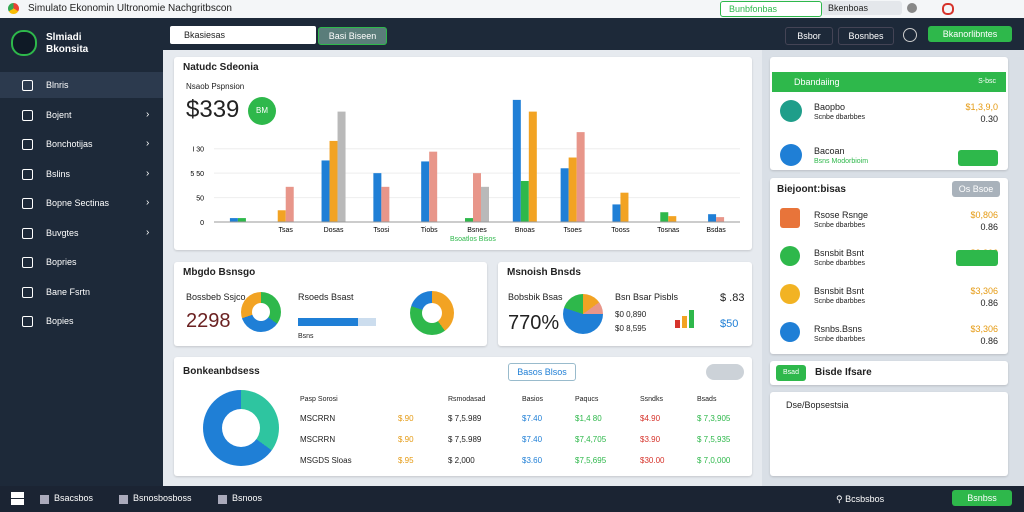 The height and width of the screenshot is (512, 1024). What do you see at coordinates (162, 498) in the screenshot?
I see `task-label: Bsnosbosboss` at bounding box center [162, 498].